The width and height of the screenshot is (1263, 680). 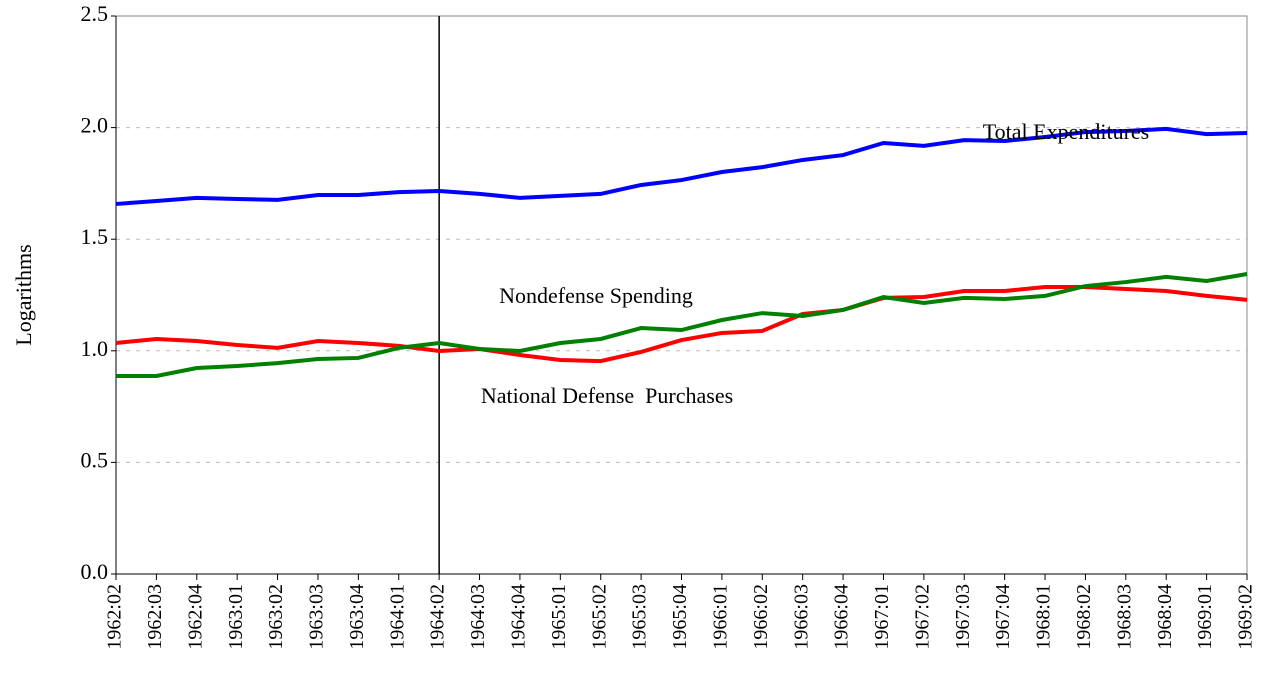 What do you see at coordinates (1124, 617) in the screenshot?
I see `x-tick-label: 1968:03` at bounding box center [1124, 617].